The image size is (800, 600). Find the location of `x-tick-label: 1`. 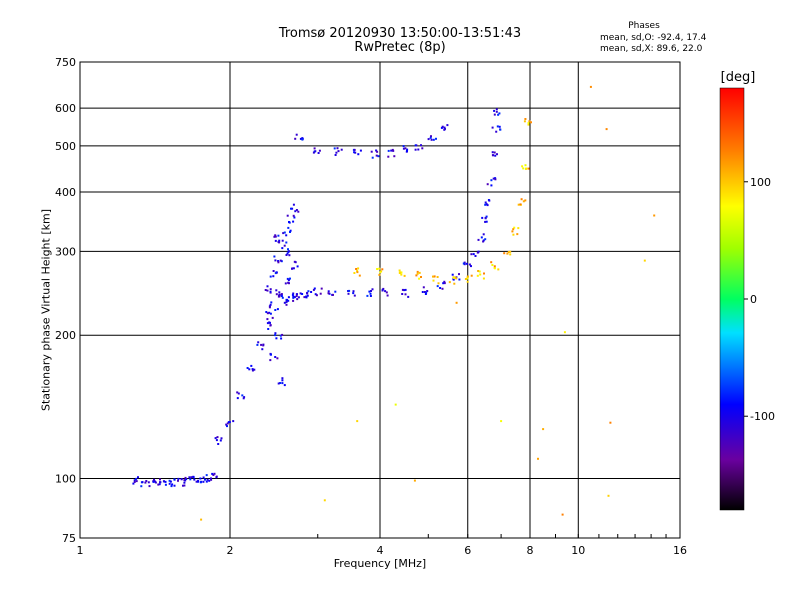

x-tick-label: 1 is located at coordinates (80, 550).